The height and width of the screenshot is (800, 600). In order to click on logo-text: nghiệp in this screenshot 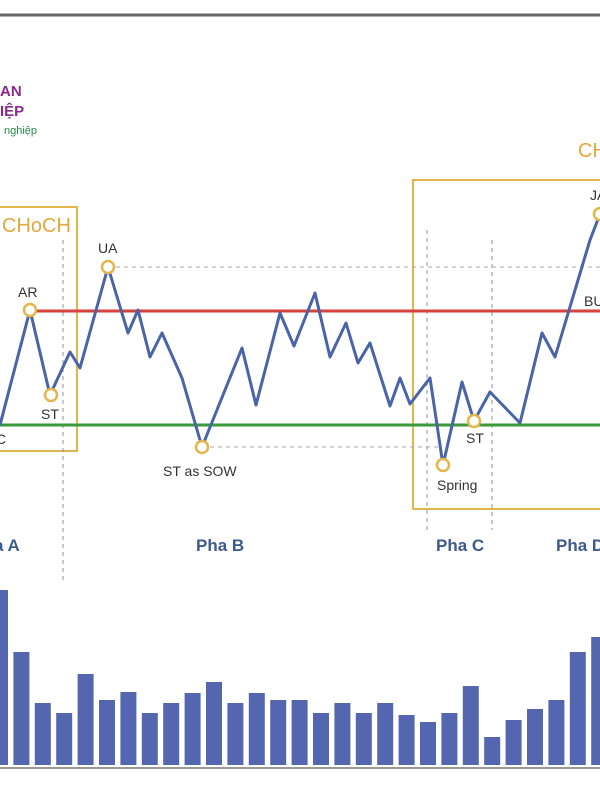, I will do `click(20, 131)`.